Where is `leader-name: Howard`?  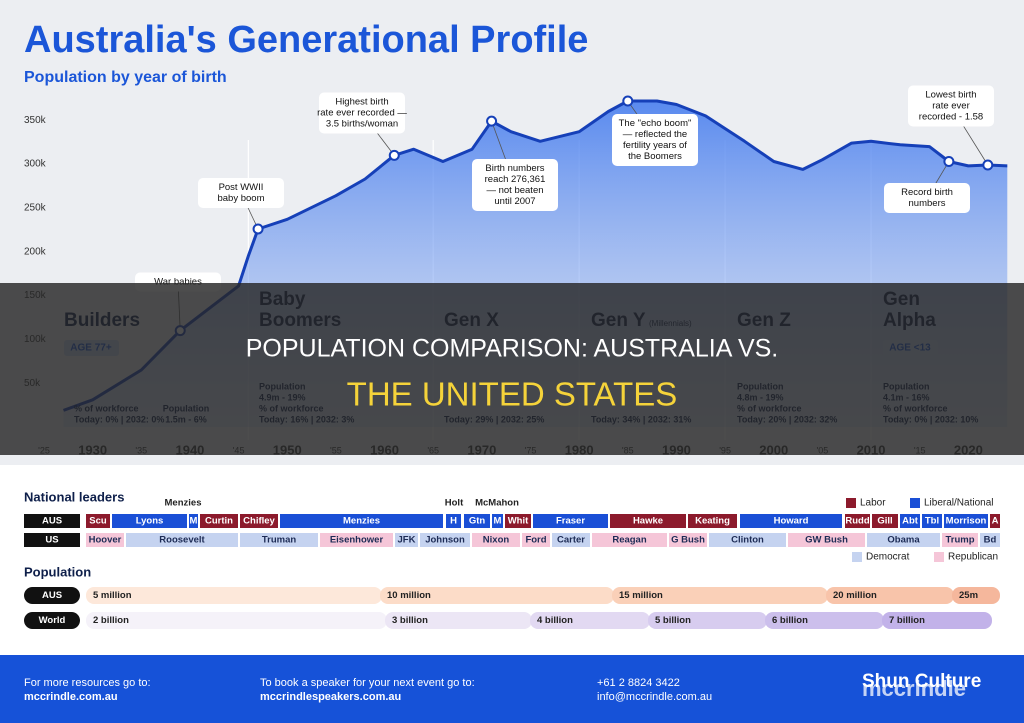 leader-name: Howard is located at coordinates (791, 521).